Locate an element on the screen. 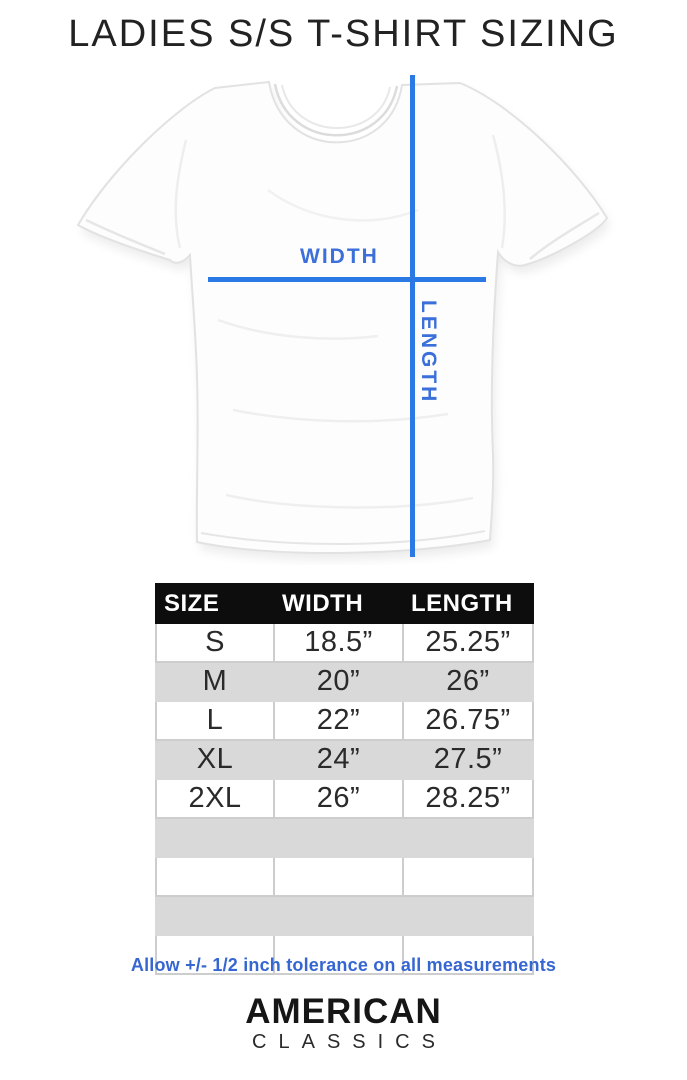 The image size is (687, 1080). size-cell: XL is located at coordinates (215, 759).